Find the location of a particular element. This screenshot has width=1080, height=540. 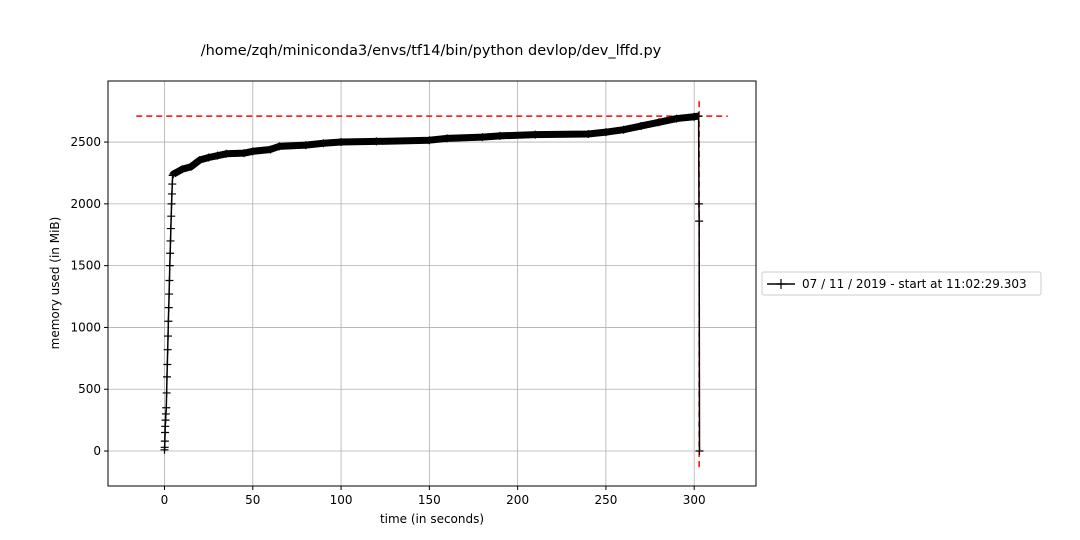

y-tick-label: 500 is located at coordinates (89, 389).